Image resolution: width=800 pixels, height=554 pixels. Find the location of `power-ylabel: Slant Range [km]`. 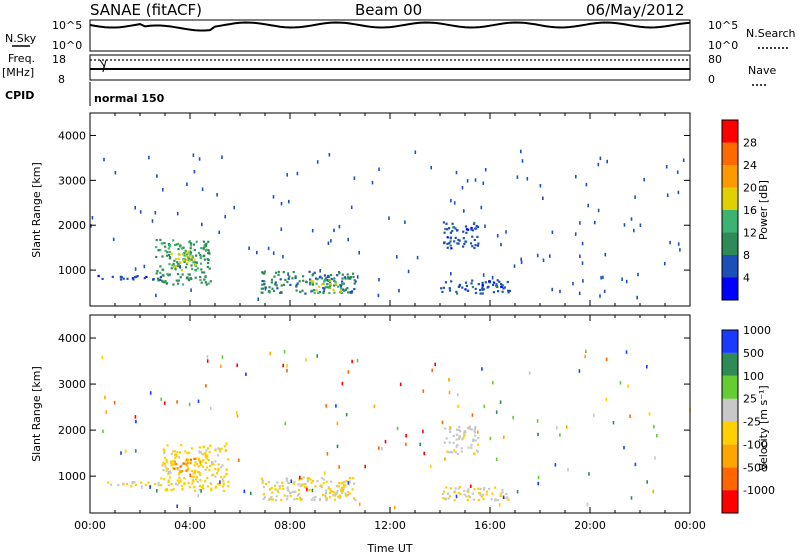

power-ylabel: Slant Range [km] is located at coordinates (36, 210).